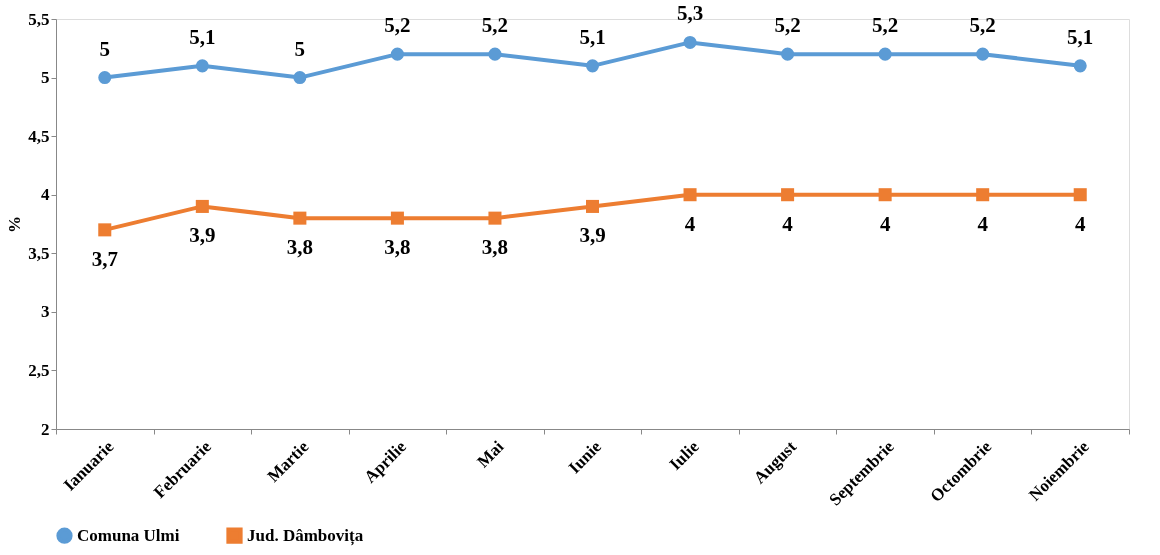  Describe the element at coordinates (39, 19) in the screenshot. I see `y-tick-label: 5,5` at that location.